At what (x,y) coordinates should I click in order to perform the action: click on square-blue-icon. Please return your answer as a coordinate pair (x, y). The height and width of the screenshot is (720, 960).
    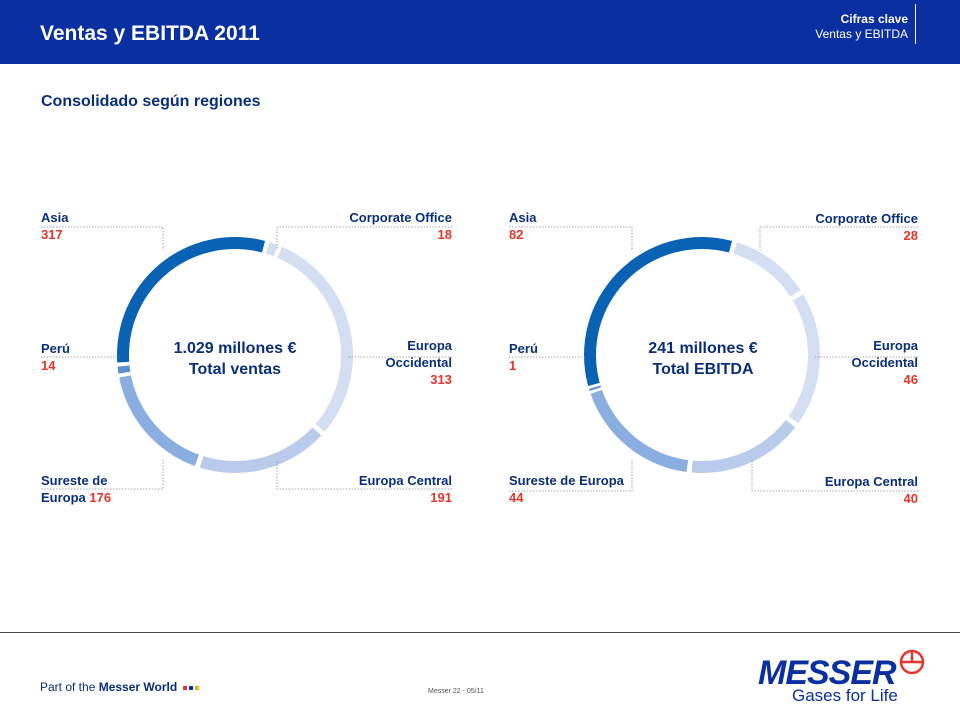
    Looking at the image, I should click on (190, 688).